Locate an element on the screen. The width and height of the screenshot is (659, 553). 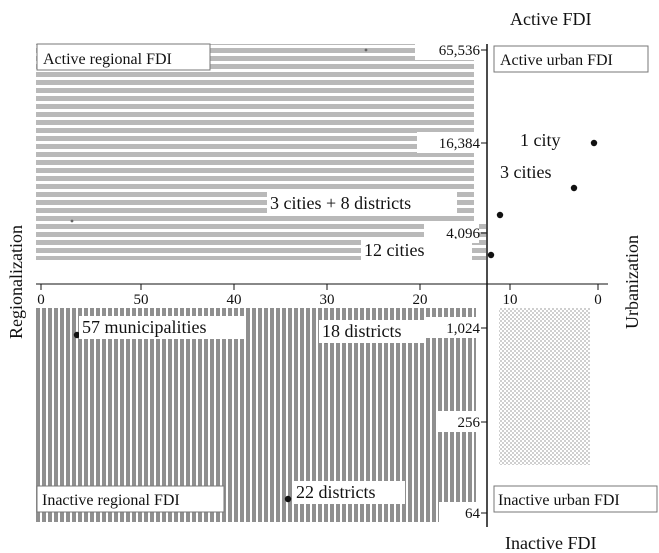
x-tick-label: 30 is located at coordinates (327, 300).